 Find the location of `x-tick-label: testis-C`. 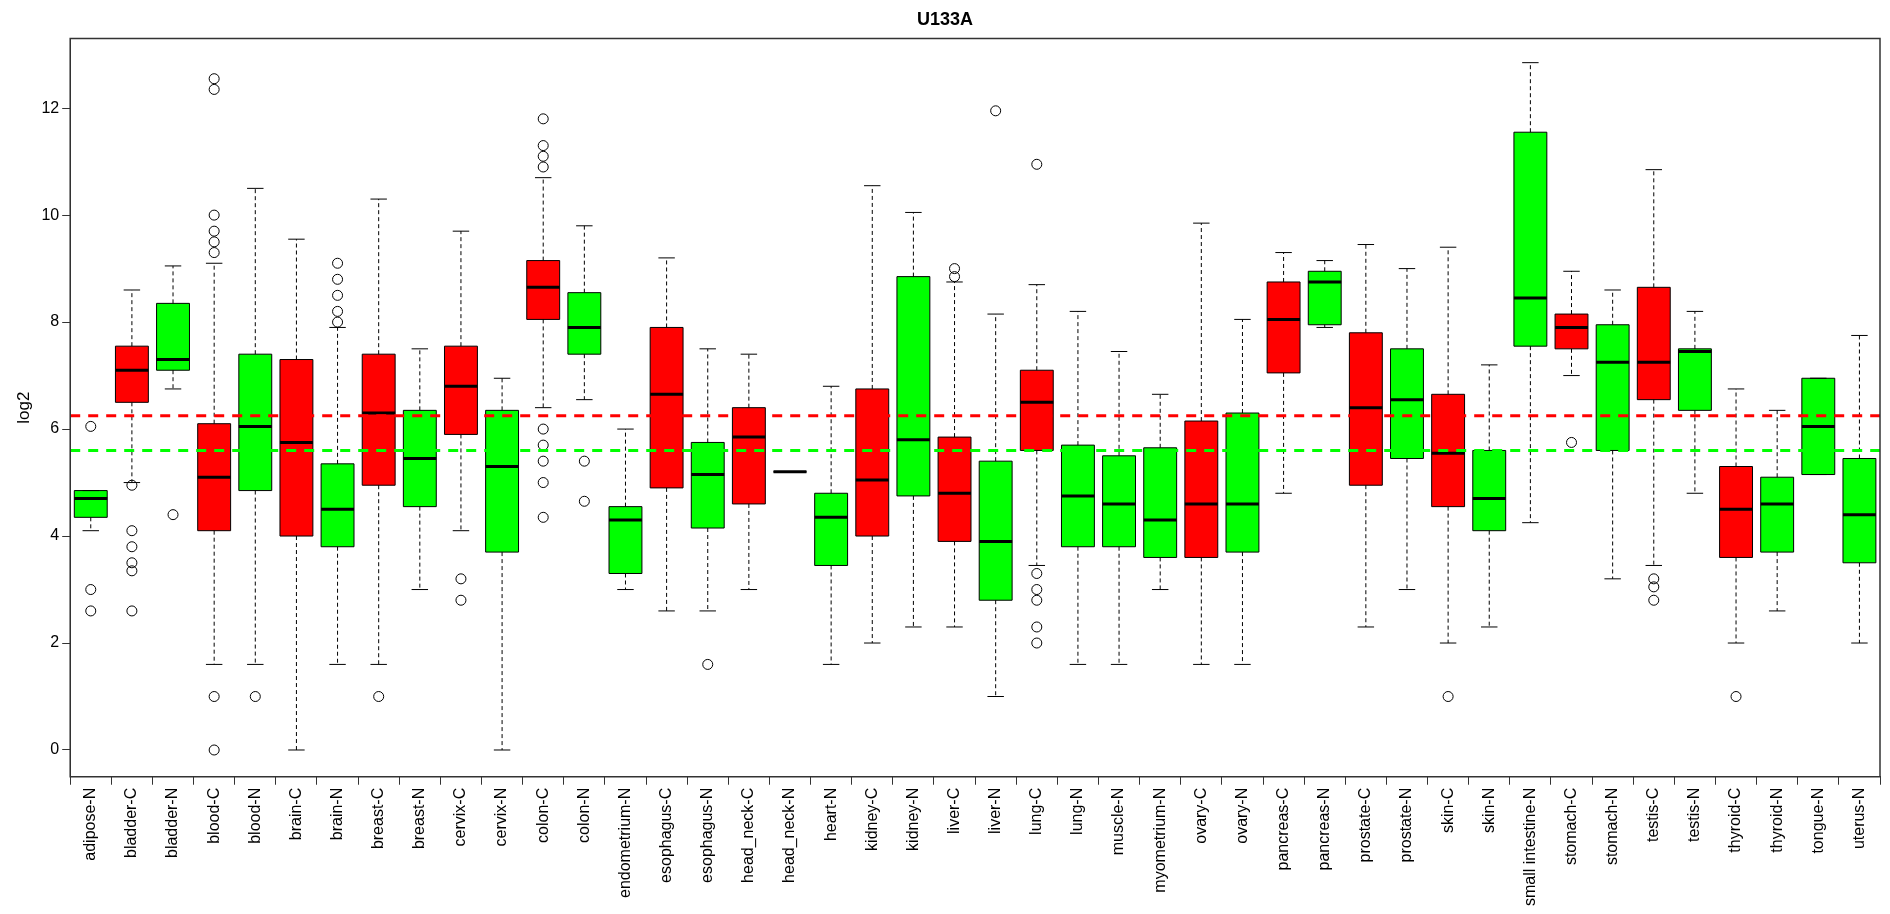

x-tick-label: testis-C is located at coordinates (1653, 814).